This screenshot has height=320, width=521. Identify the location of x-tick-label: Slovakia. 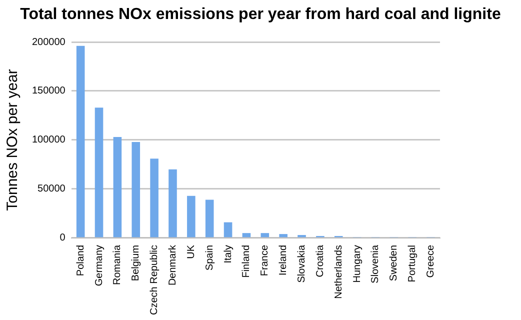
(302, 263).